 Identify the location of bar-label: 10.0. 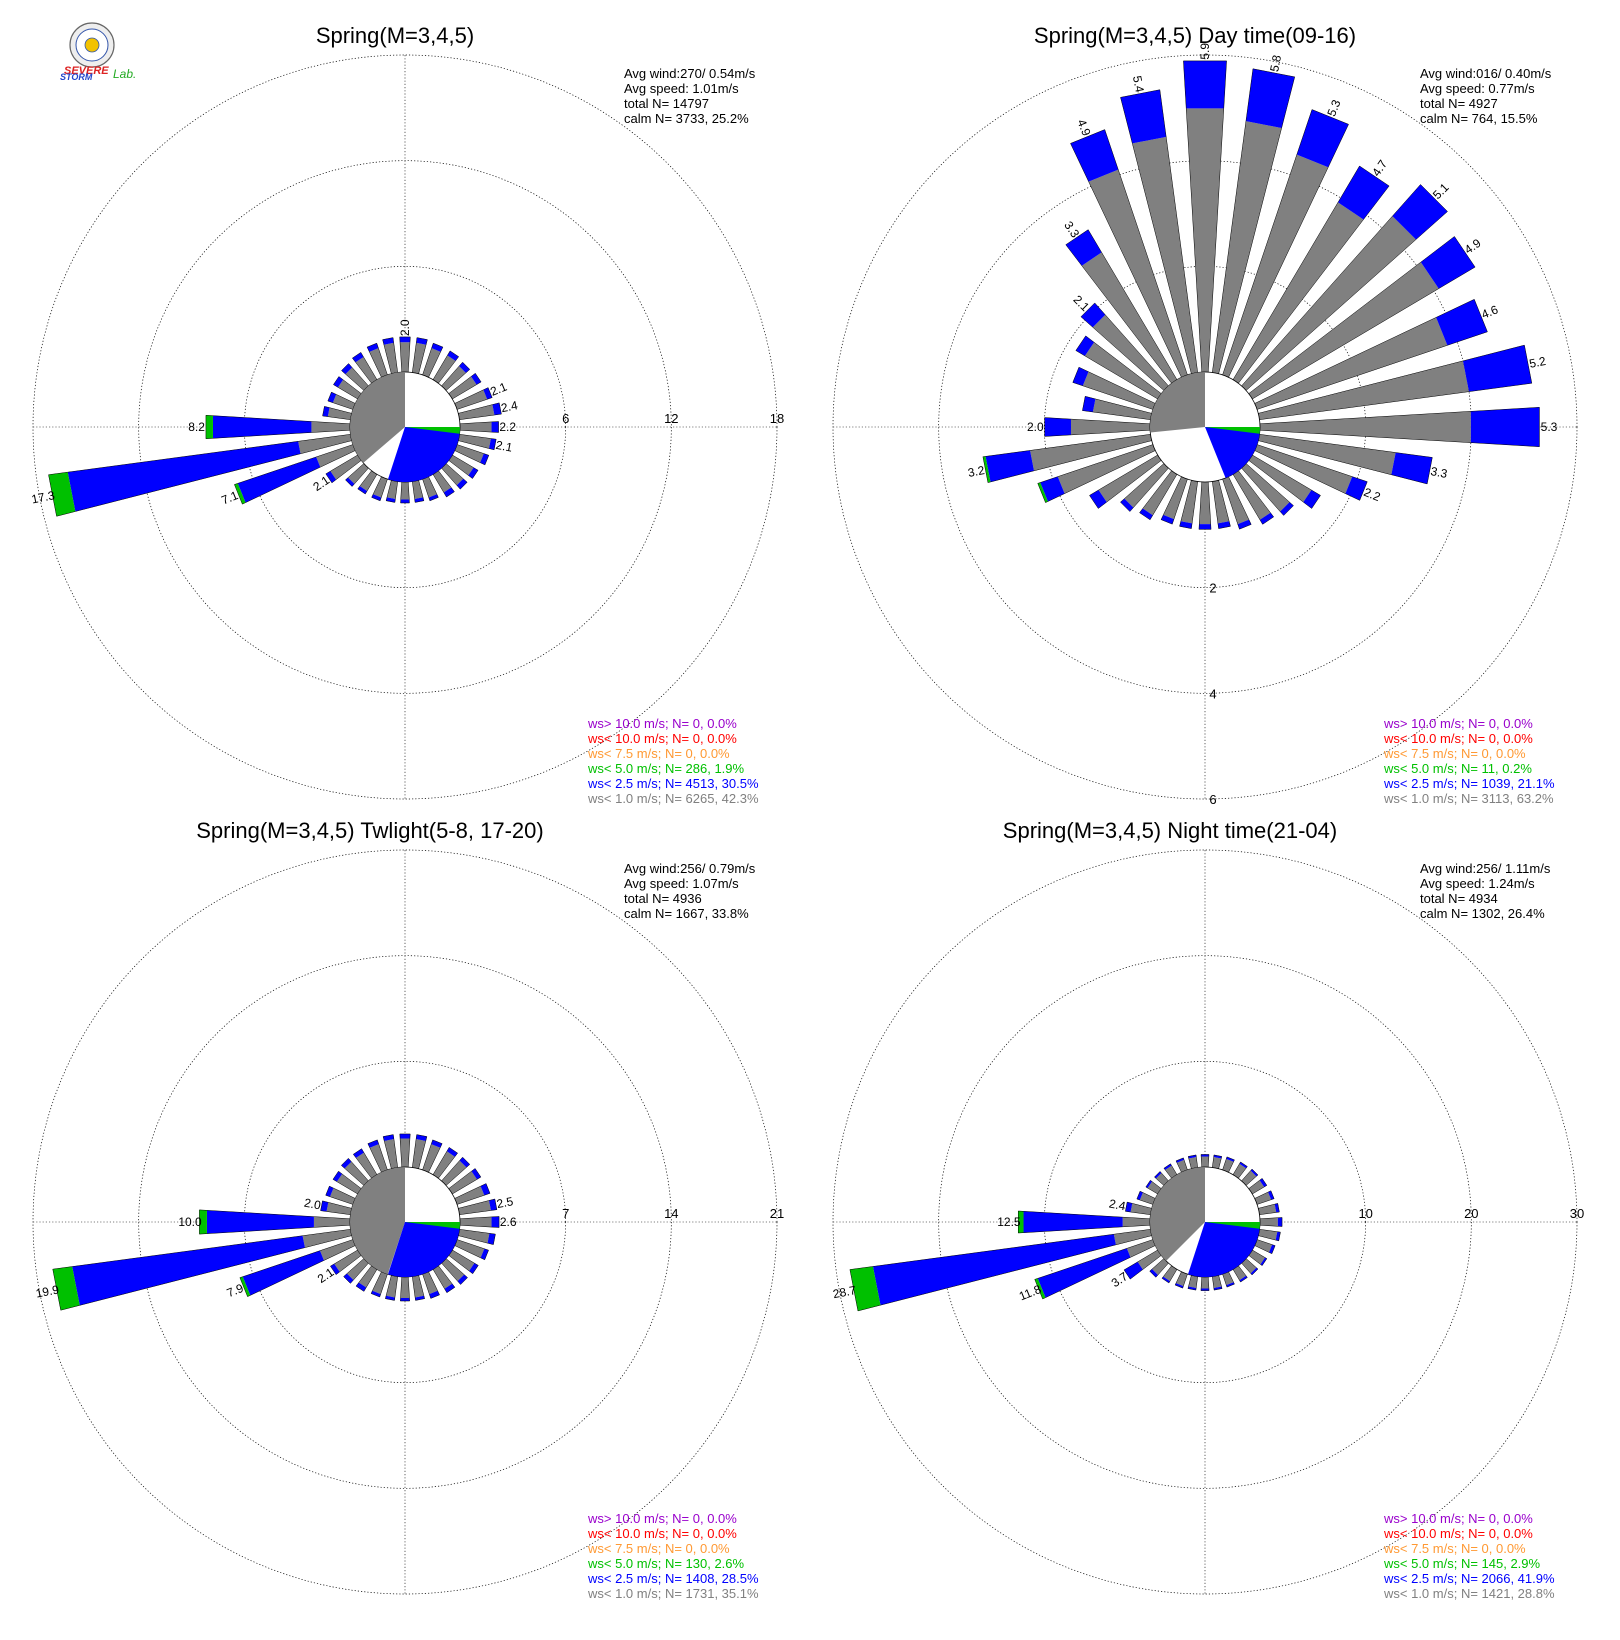
(190, 1222).